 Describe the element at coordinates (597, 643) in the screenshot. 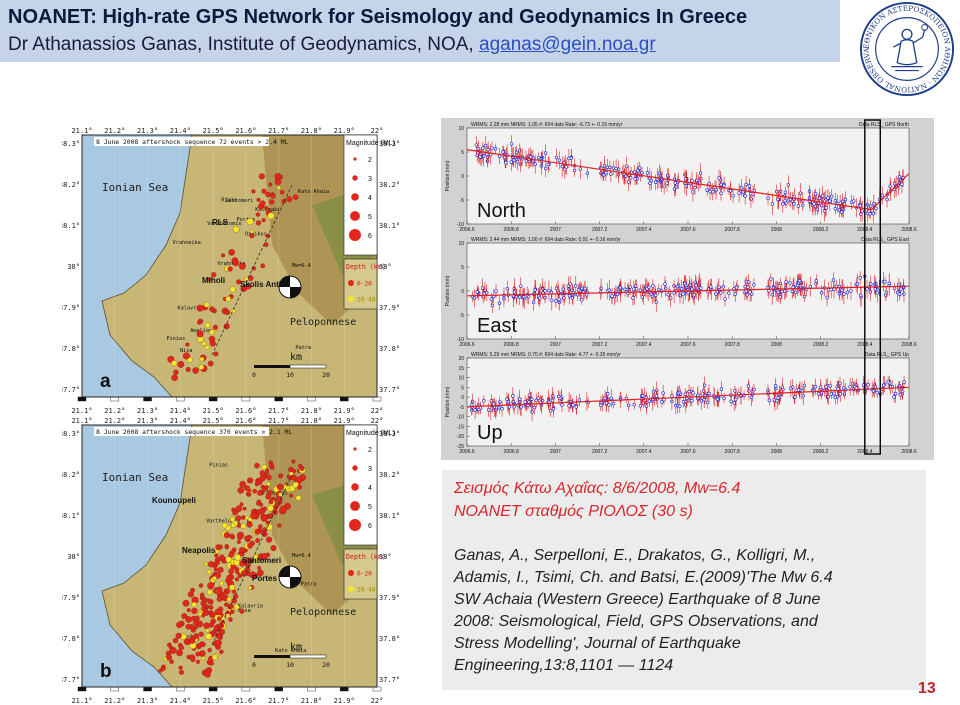

I see `citation-line: Stress Modelling', Journal of Earthquake` at that location.